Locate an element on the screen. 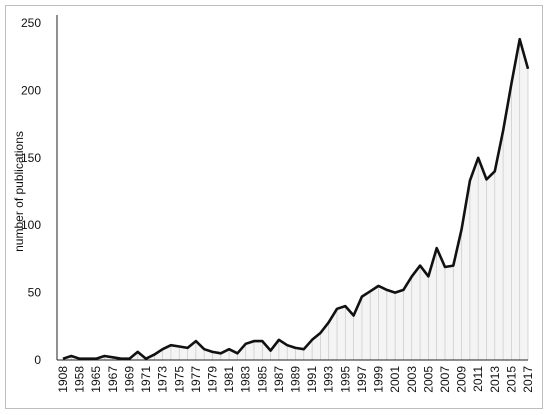  y-tick-label: 0 is located at coordinates (37, 360).